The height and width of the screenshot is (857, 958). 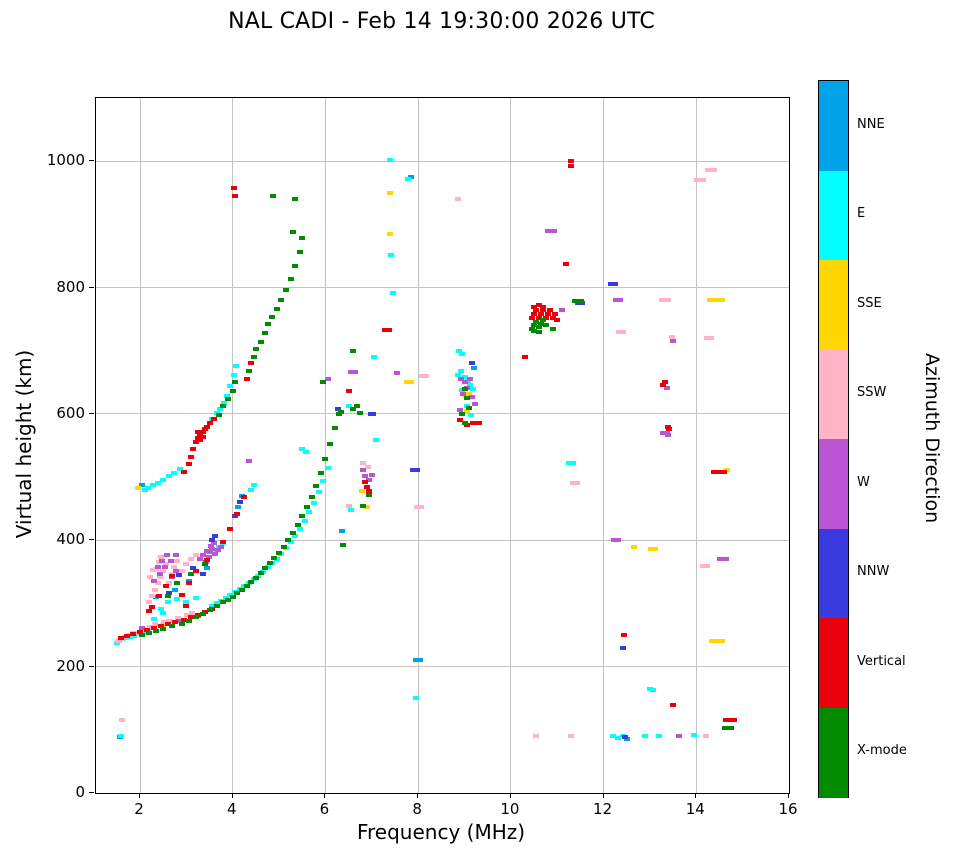 What do you see at coordinates (441, 21) in the screenshot?
I see `chart-title: NAL CADI - Feb 14 19:30:00 2026 UTC` at bounding box center [441, 21].